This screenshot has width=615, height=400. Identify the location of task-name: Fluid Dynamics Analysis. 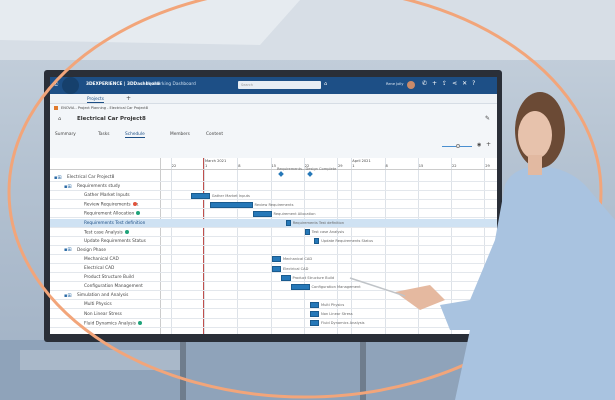
(113, 323).